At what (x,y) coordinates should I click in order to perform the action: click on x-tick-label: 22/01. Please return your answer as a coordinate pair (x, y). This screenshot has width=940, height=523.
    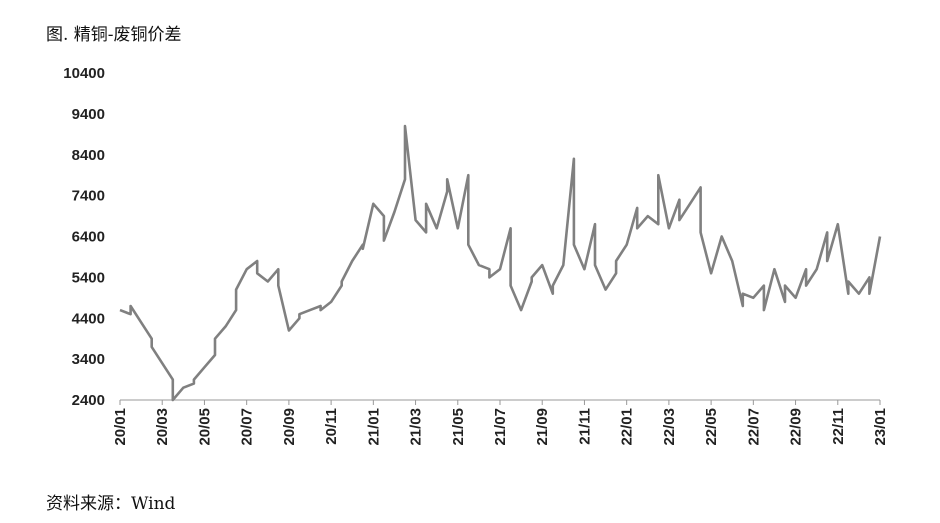
    Looking at the image, I should click on (627, 427).